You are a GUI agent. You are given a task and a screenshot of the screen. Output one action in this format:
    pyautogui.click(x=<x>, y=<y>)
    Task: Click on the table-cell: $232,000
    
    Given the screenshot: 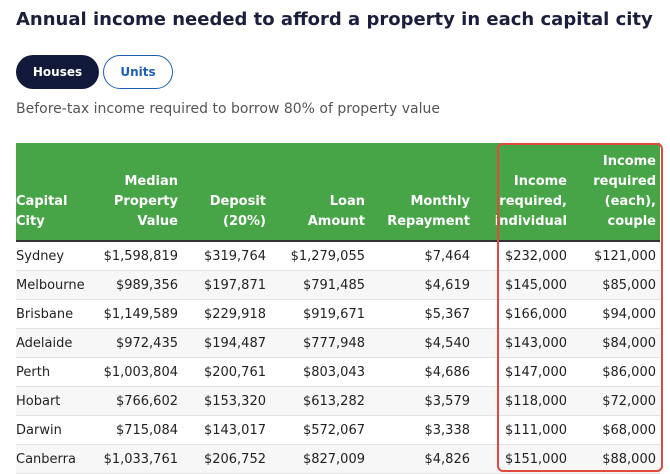 What is the action you would take?
    pyautogui.click(x=522, y=256)
    